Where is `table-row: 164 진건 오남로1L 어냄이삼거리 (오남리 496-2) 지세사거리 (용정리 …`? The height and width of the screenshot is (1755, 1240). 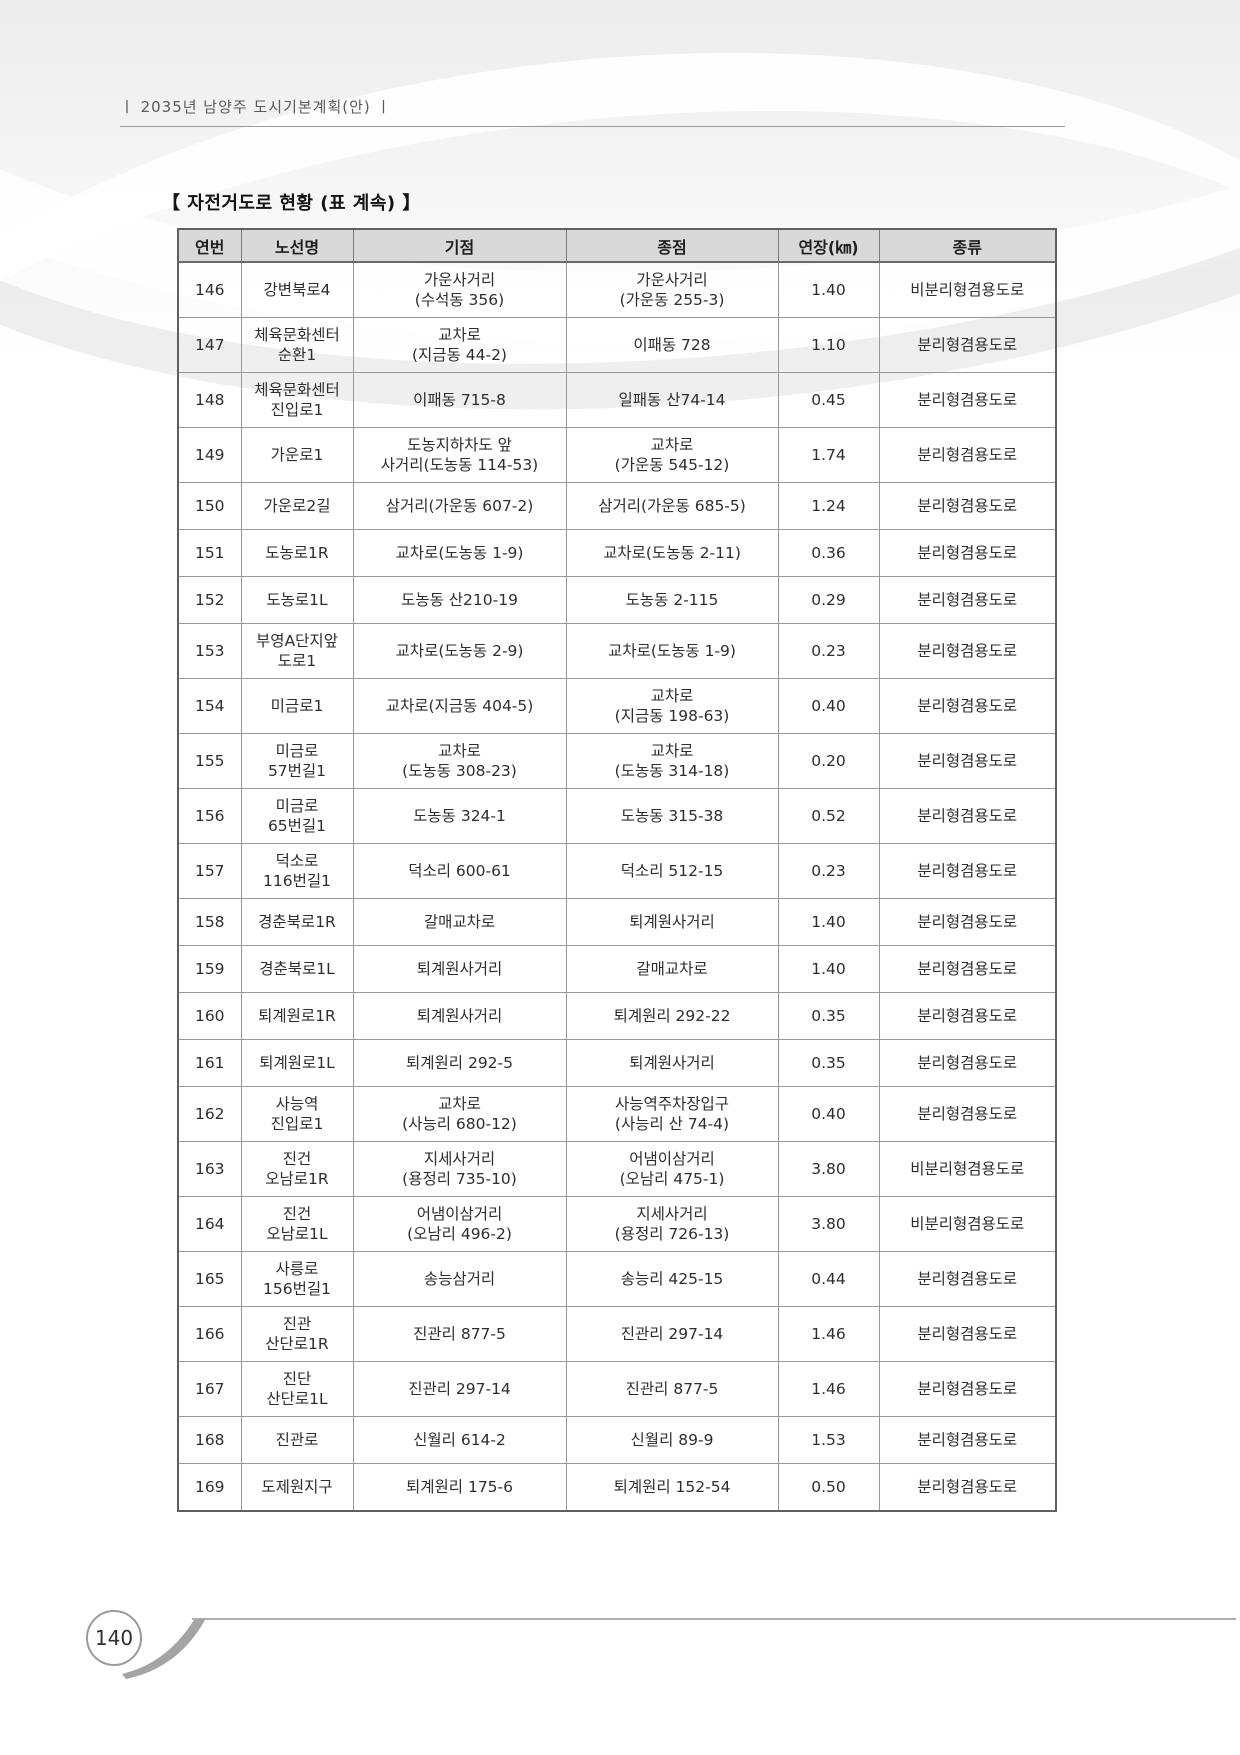
table-row: 164 진건 오남로1L 어냄이삼거리 (오남리 496-2) 지세사거리 (용정리 … is located at coordinates (617, 1224).